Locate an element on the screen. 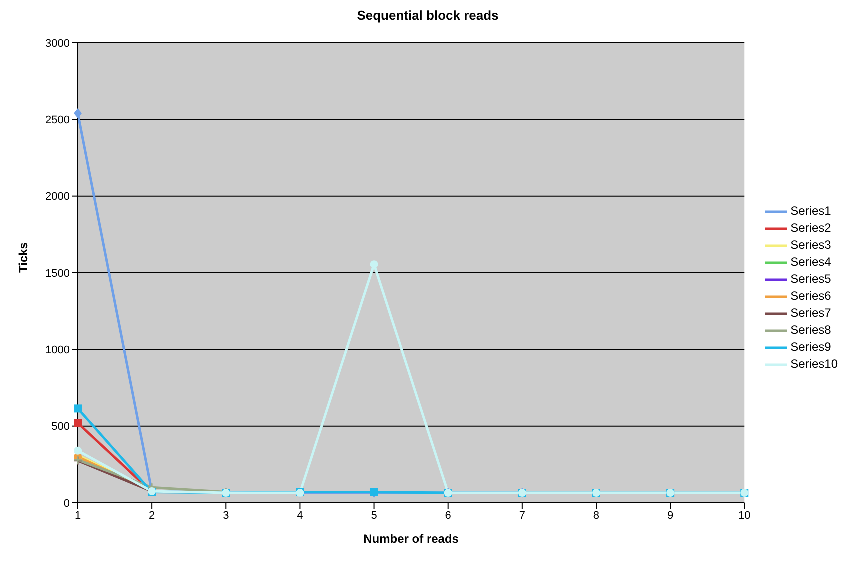  chart-title: Sequential block reads is located at coordinates (428, 15).